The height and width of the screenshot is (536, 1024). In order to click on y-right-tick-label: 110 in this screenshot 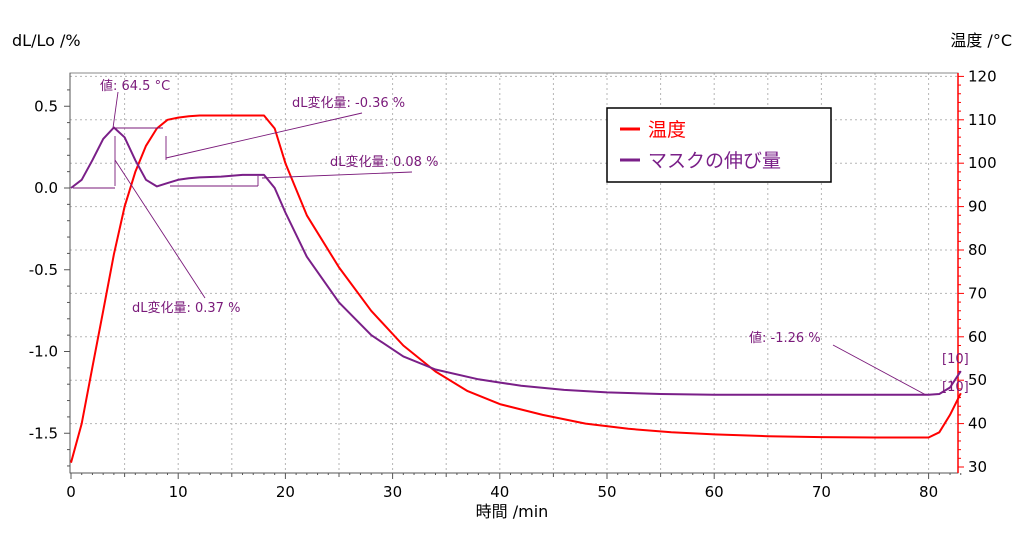, I will do `click(982, 120)`.